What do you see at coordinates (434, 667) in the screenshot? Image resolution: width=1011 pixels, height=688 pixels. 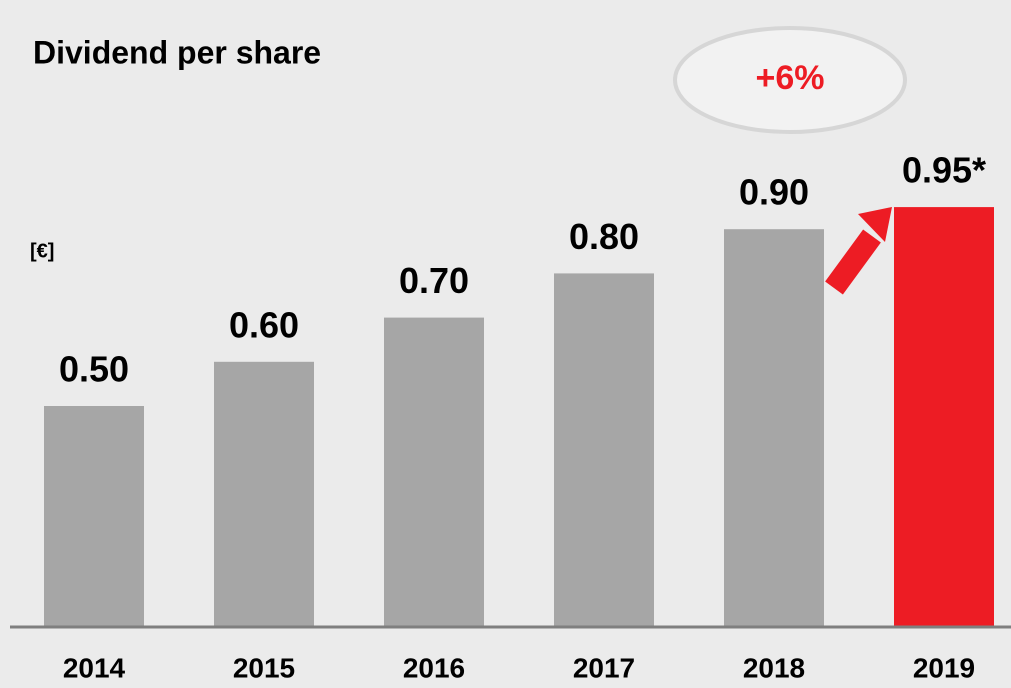 I see `x-tick-label: 2016` at bounding box center [434, 667].